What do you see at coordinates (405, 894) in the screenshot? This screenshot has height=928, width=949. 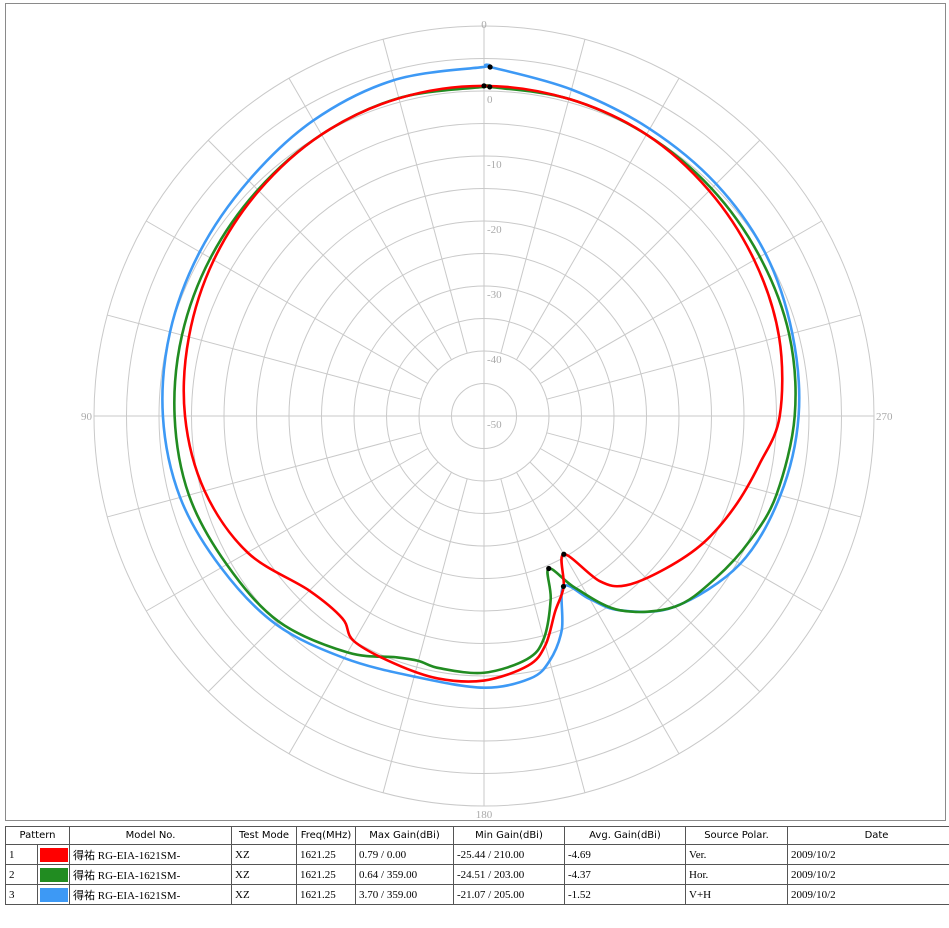 I see `max-gain-cell: 3.70 / 359.00` at bounding box center [405, 894].